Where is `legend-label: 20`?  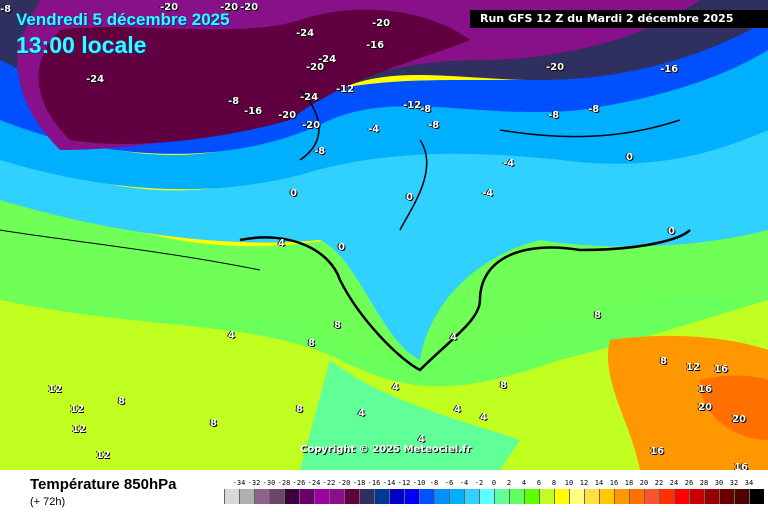 legend-label: 20 is located at coordinates (644, 483).